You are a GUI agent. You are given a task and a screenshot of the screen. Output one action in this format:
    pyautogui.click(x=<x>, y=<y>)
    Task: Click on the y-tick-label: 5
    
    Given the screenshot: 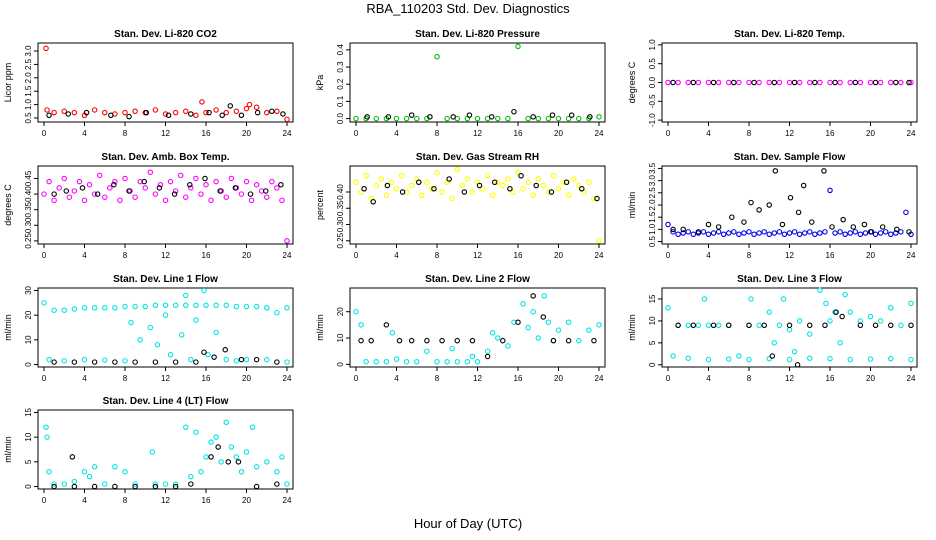 What is the action you would take?
    pyautogui.click(x=28, y=461)
    